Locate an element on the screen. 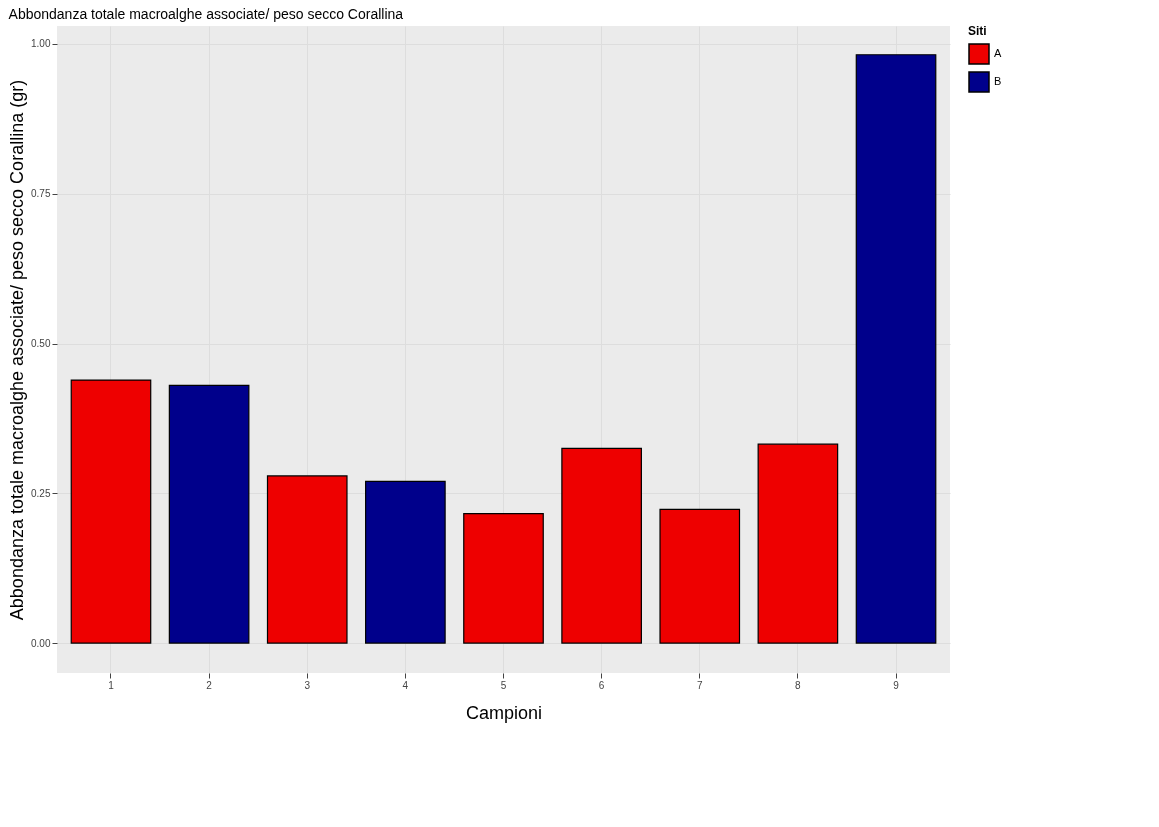  legend-label: B is located at coordinates (998, 81).